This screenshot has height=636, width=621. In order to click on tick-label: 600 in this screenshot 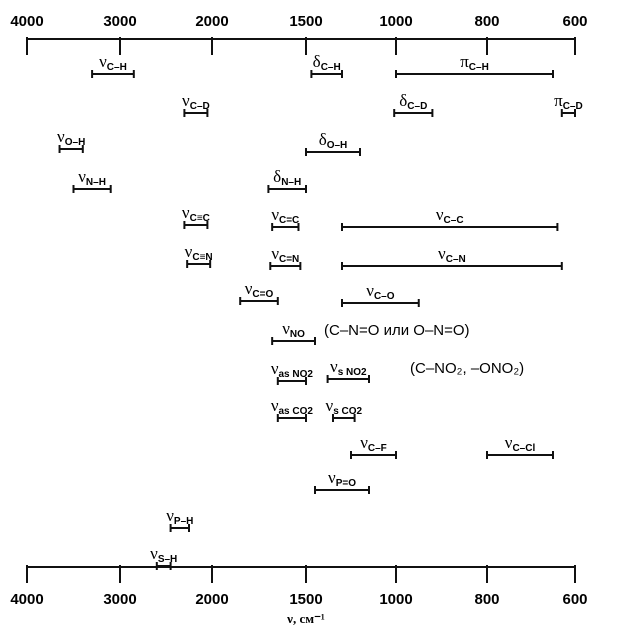, I will do `click(574, 21)`.